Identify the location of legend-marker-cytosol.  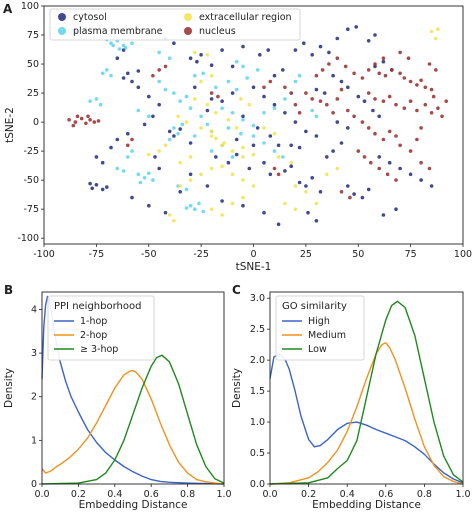
(62, 17).